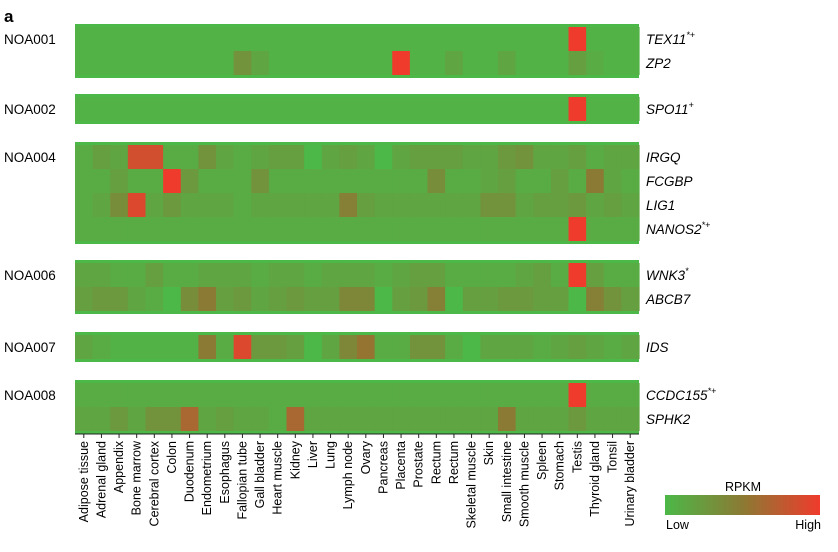 The image size is (838, 552). Describe the element at coordinates (30, 275) in the screenshot. I see `sample-label: NOA006` at that location.